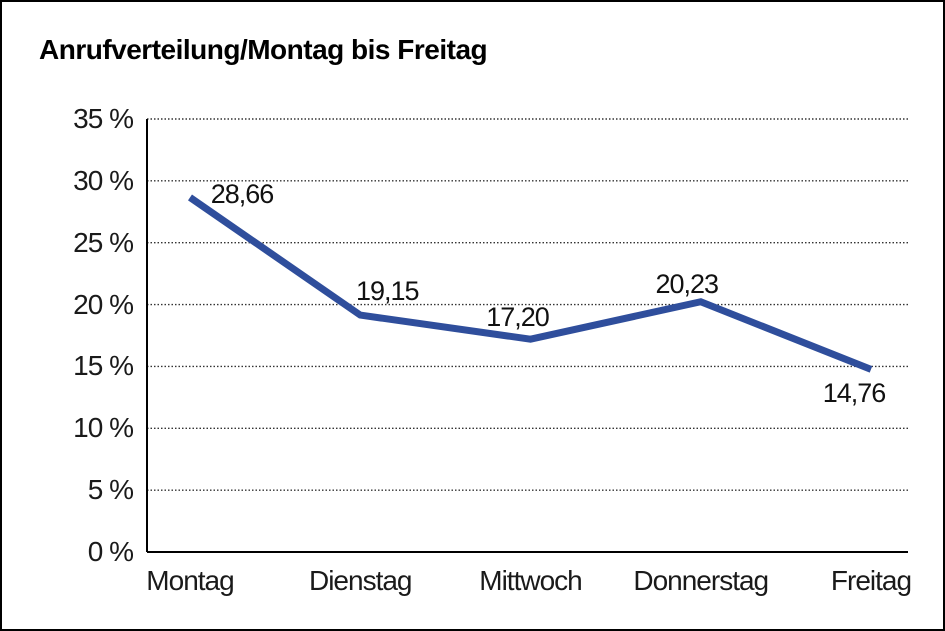  What do you see at coordinates (263, 49) in the screenshot?
I see `chart-title: Anrufverteilung/Montag bis Freitag` at bounding box center [263, 49].